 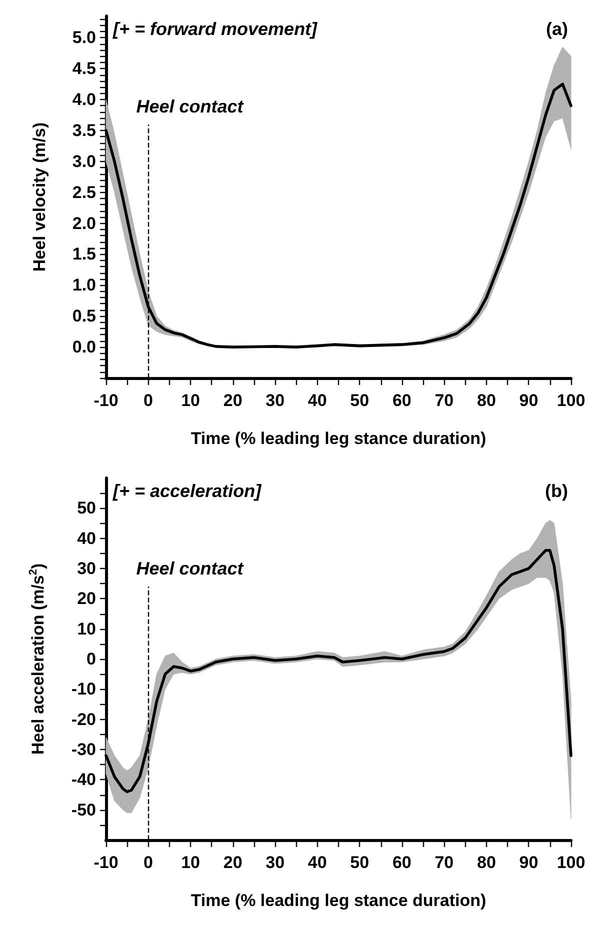 What do you see at coordinates (86, 598) in the screenshot?
I see `y-tick-label: 20` at bounding box center [86, 598].